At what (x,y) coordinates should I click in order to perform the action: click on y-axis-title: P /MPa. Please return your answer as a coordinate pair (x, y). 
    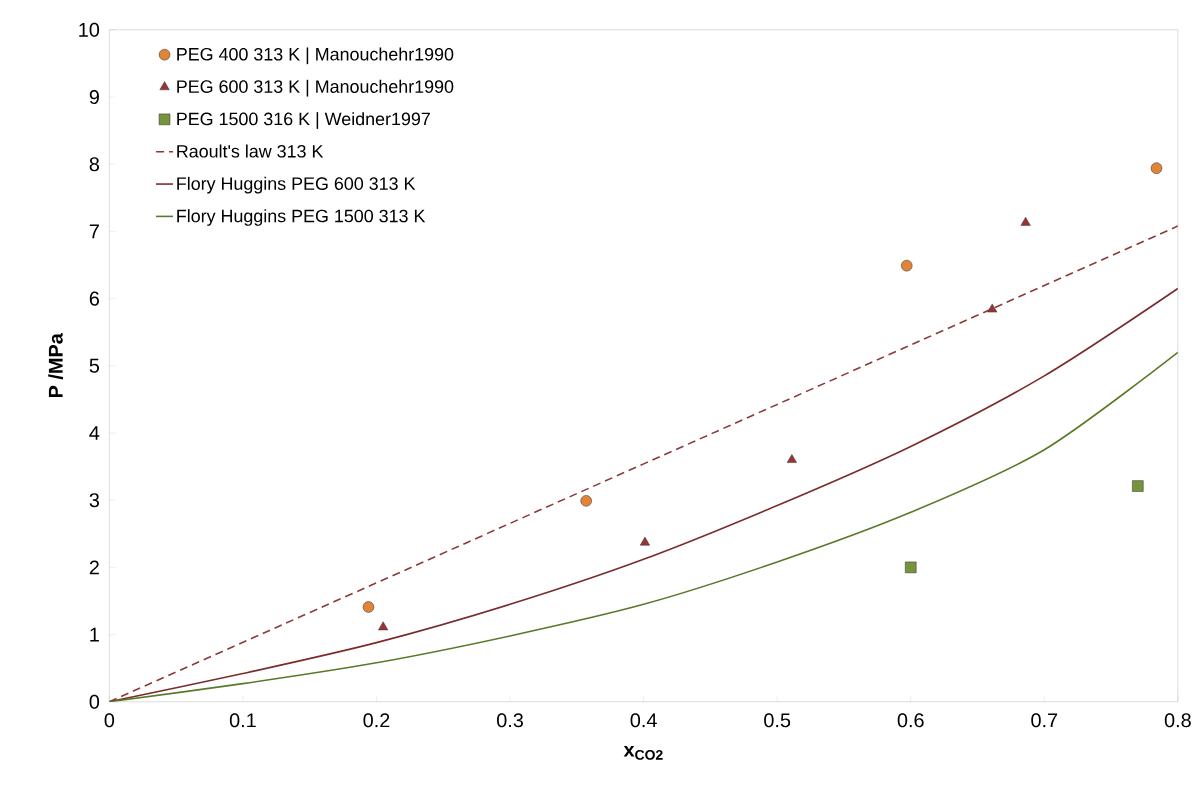
    Looking at the image, I should click on (55, 364).